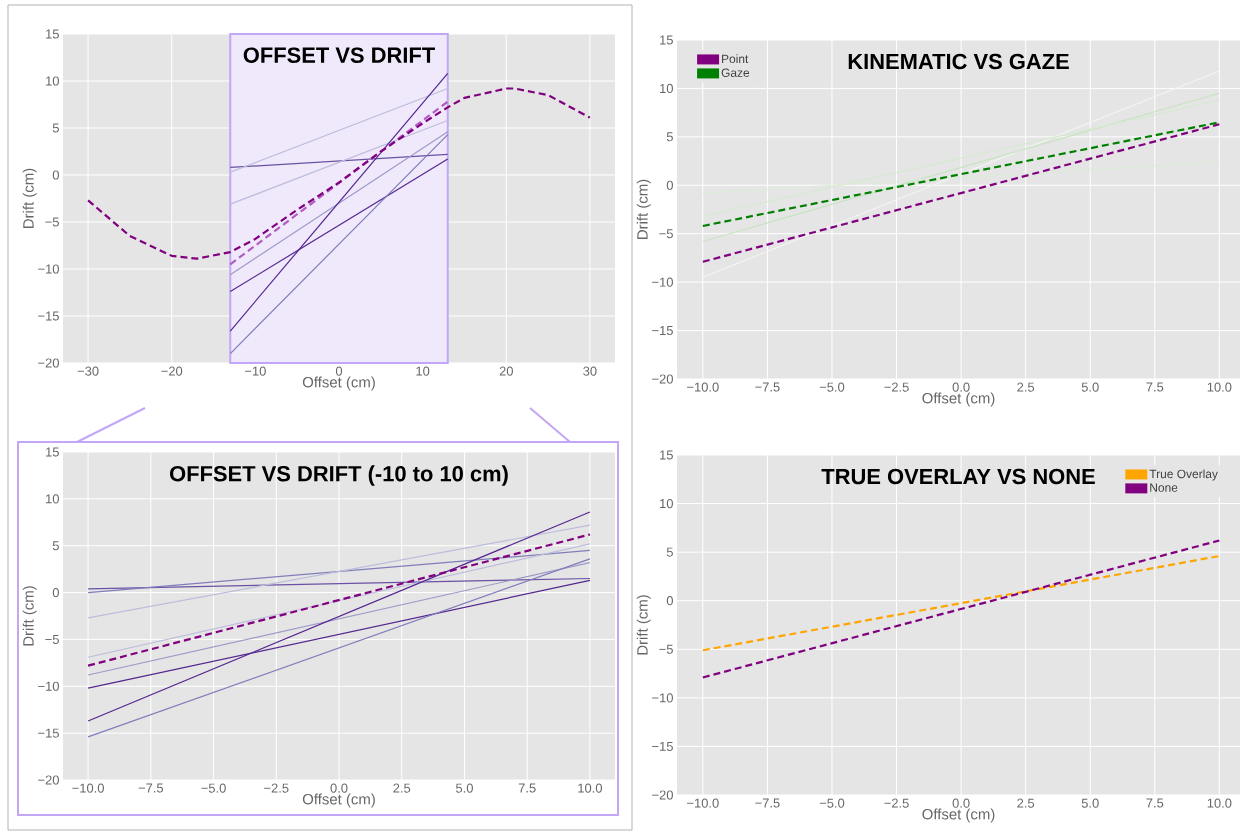 The width and height of the screenshot is (1244, 836). I want to click on x-tick-label: −30, so click(88, 371).